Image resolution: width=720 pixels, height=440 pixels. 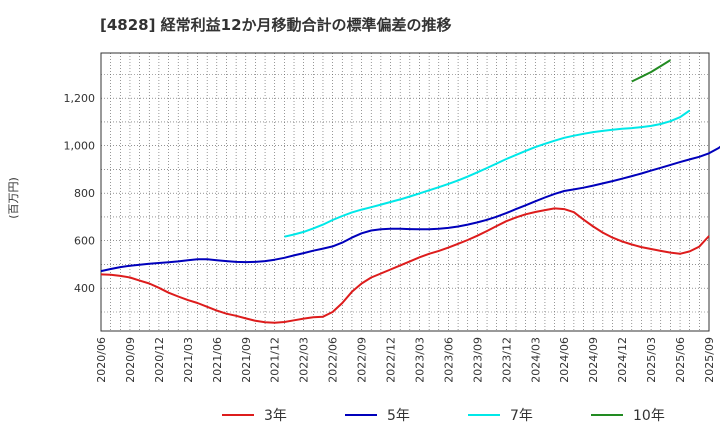 What do you see at coordinates (80, 98) in the screenshot?
I see `y-tick-label: 1,200` at bounding box center [80, 98].